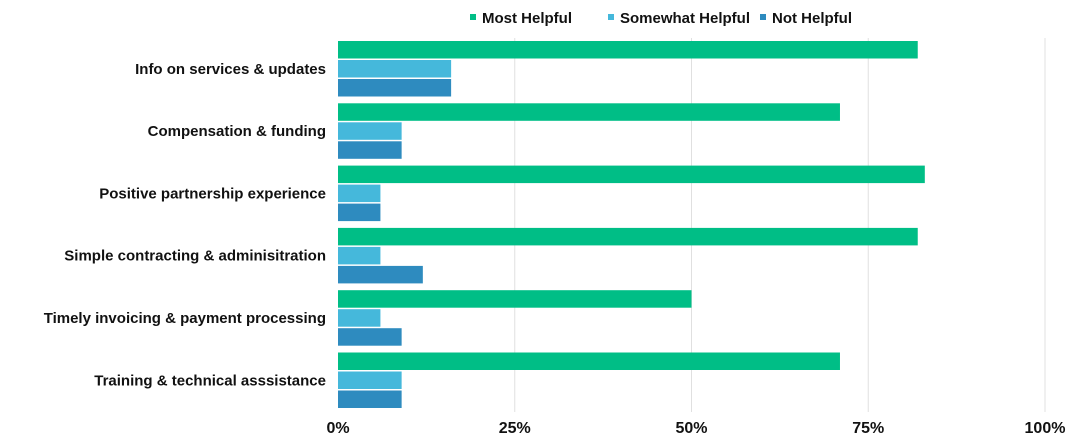 This screenshot has height=443, width=1070. I want to click on x-tick-label: 0%, so click(337, 428).